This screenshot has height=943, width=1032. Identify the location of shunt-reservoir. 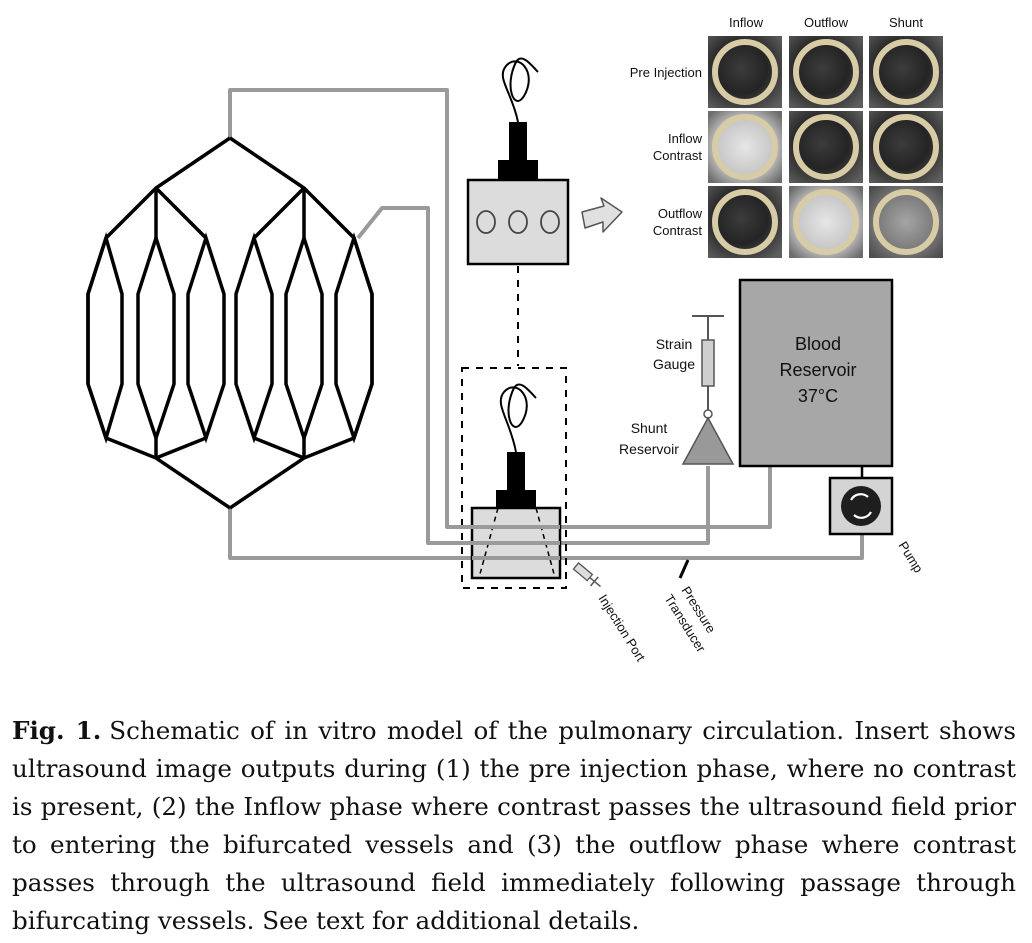
(708, 440).